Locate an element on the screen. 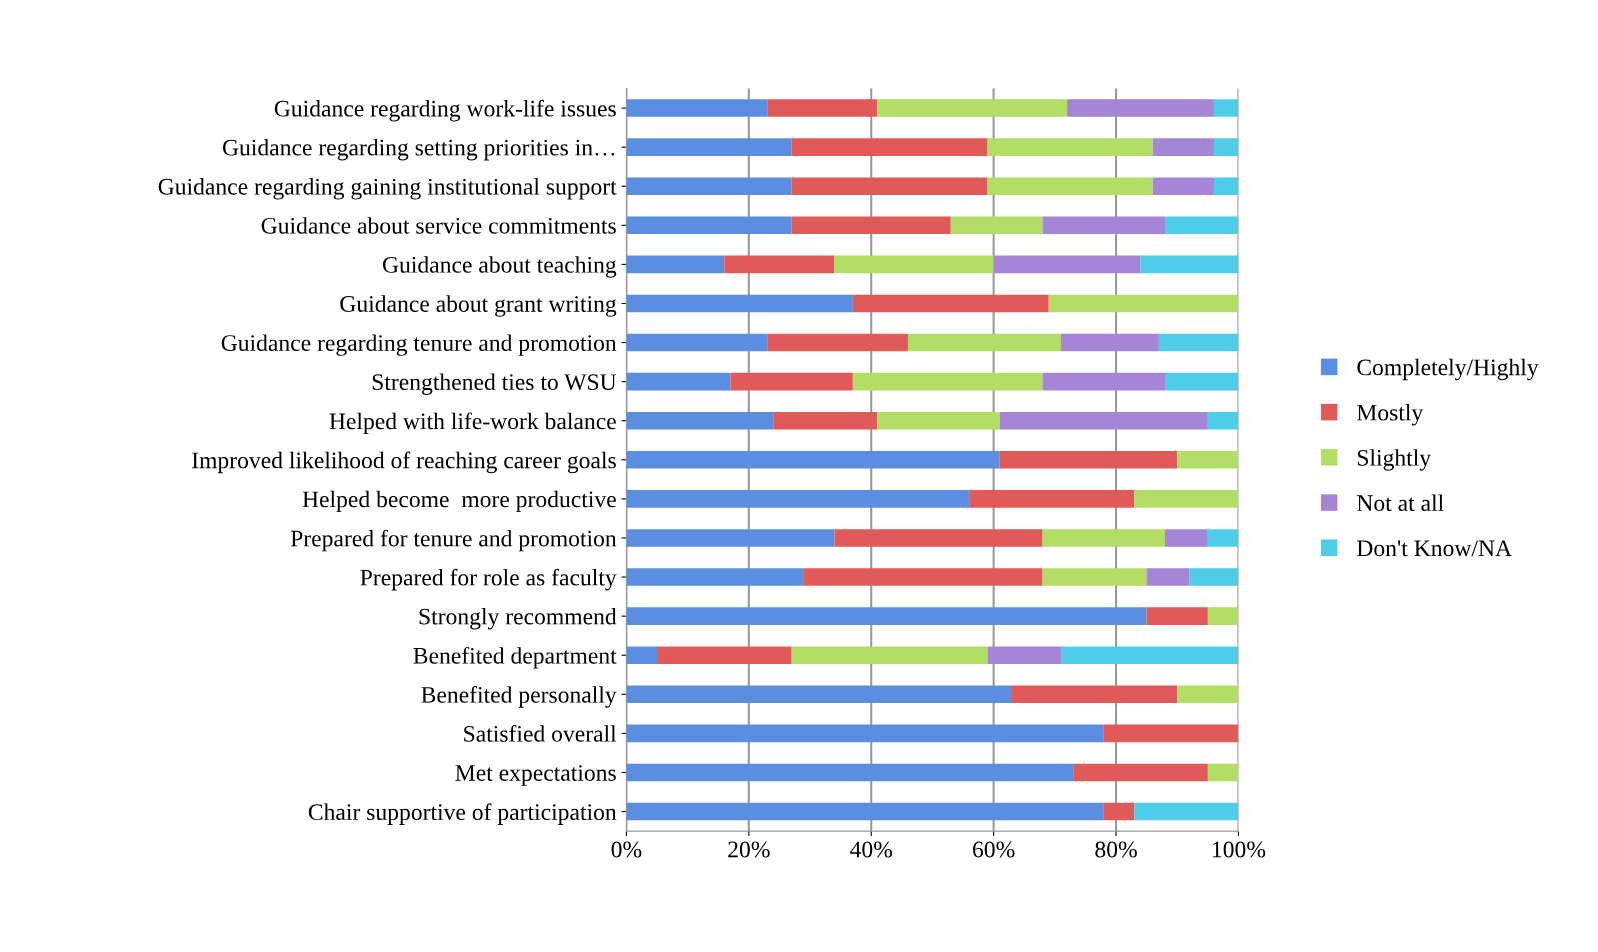 The height and width of the screenshot is (952, 1598). x-tick-label: 100% is located at coordinates (1239, 849).